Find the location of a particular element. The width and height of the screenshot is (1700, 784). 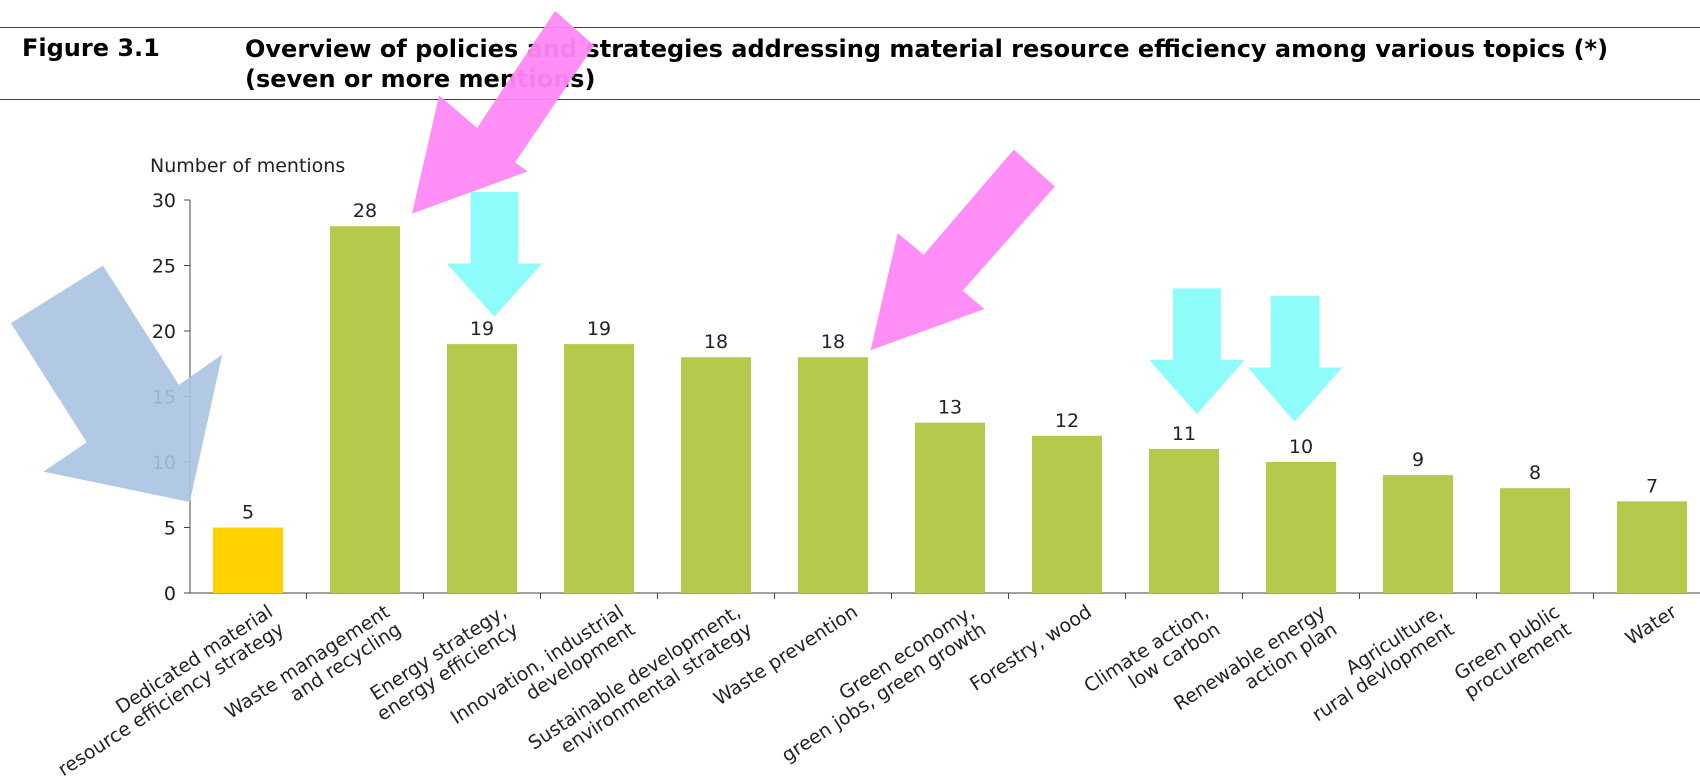

y-tick-label: 30 is located at coordinates (164, 201).